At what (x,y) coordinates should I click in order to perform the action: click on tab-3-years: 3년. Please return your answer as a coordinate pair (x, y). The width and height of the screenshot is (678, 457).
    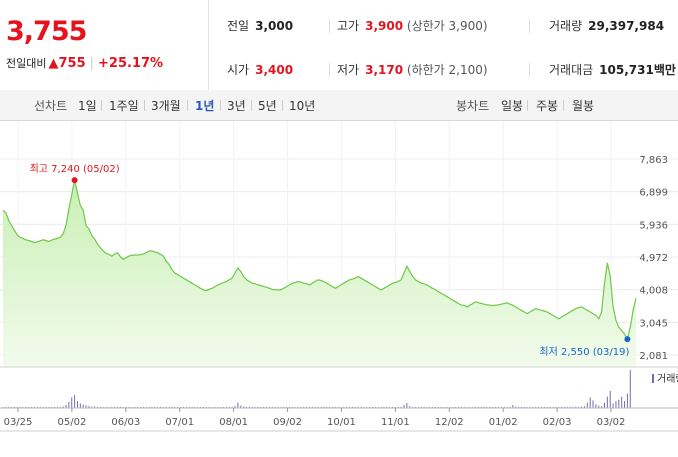
    Looking at the image, I should click on (236, 106).